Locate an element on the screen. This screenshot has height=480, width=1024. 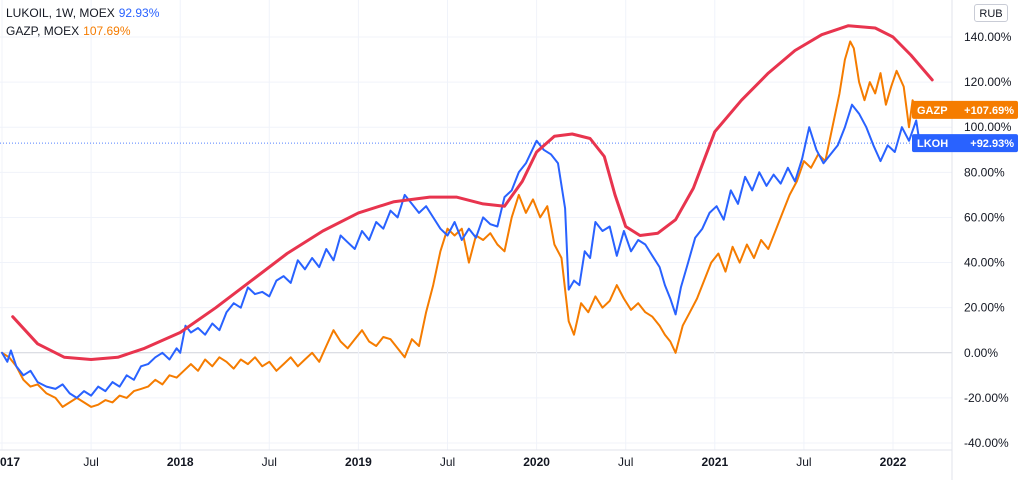
badge-ticker: GAZP is located at coordinates (932, 111).